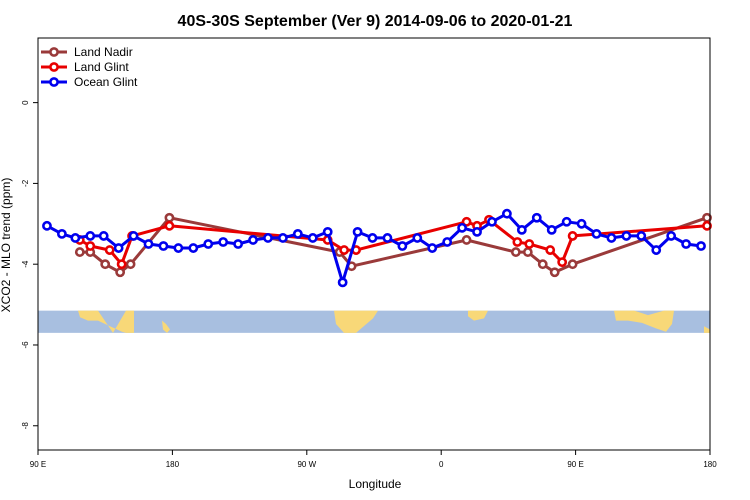  I want to click on y-tick-label: 0, so click(25, 102).